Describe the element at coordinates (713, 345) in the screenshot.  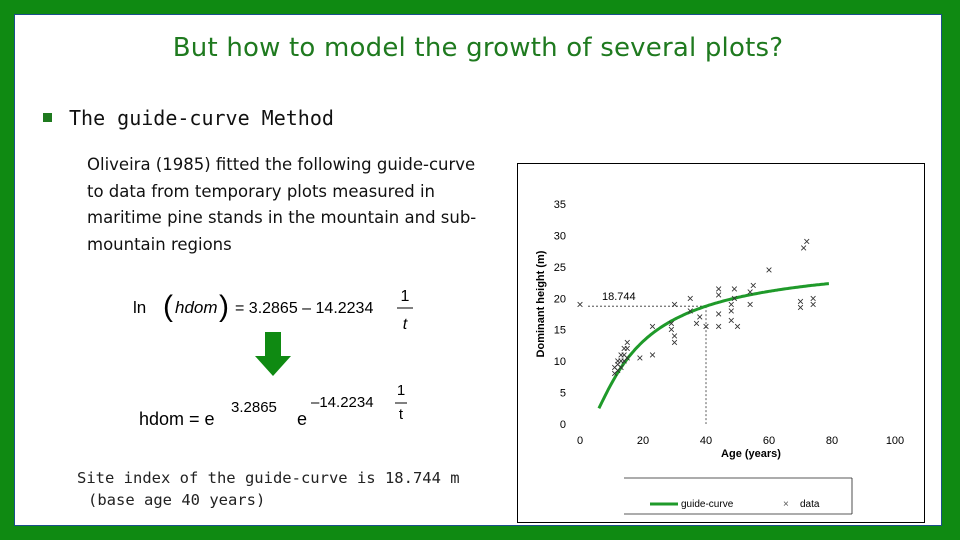
I see `guide-curve-line` at that location.